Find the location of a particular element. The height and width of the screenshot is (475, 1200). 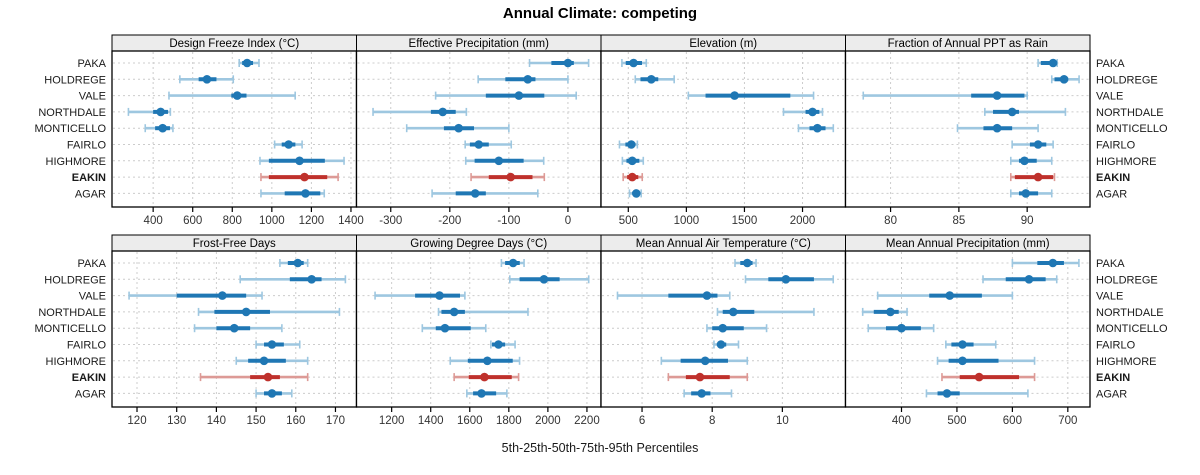

row-label-left: VALE is located at coordinates (92, 297).